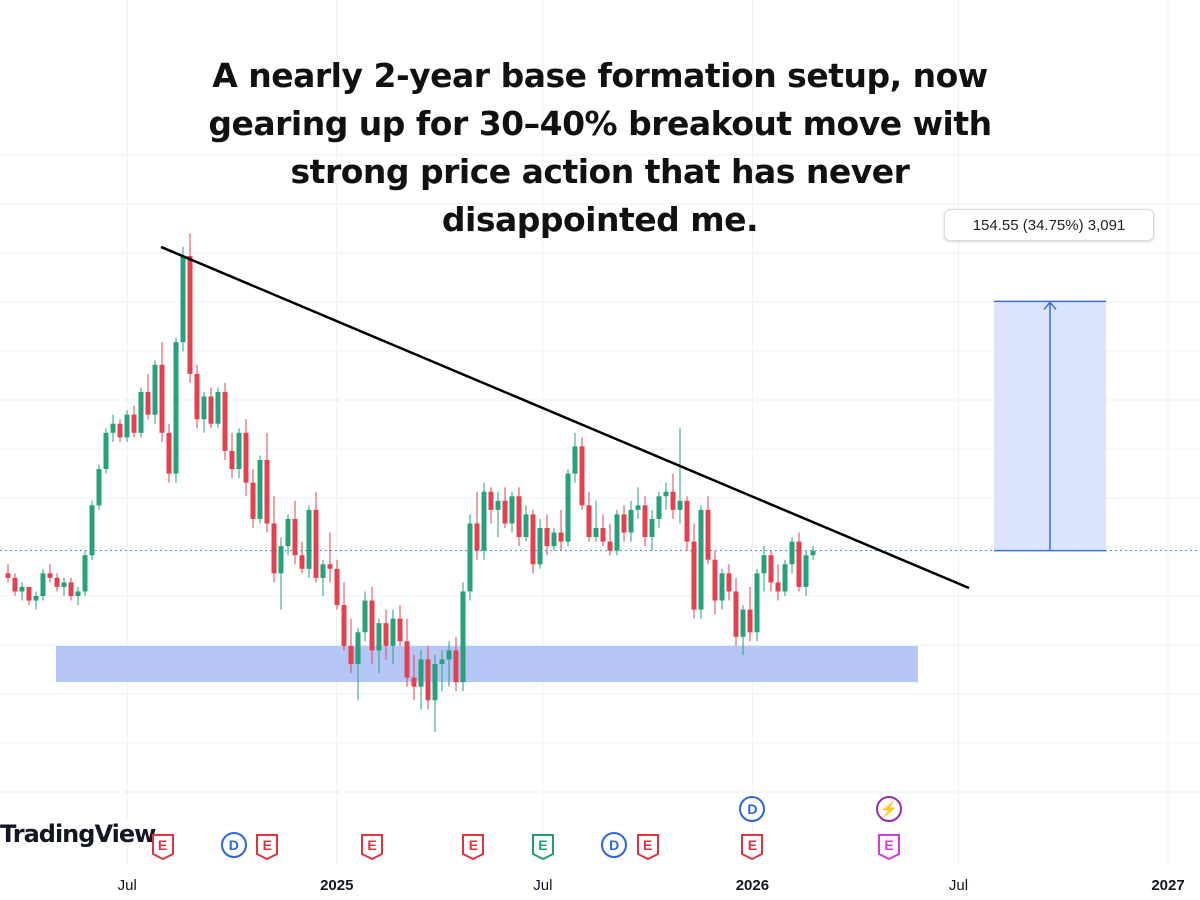 This screenshot has height=900, width=1200. What do you see at coordinates (600, 171) in the screenshot?
I see `annotation-line: strong price action that has never` at bounding box center [600, 171].